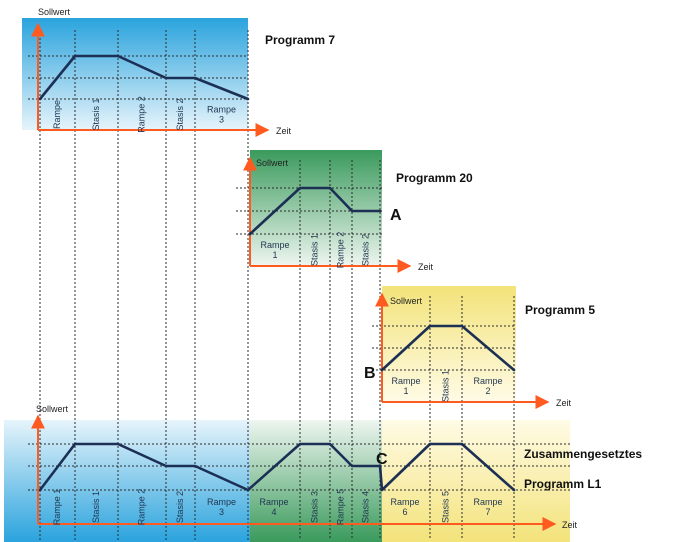  I want to click on segment-label: Stasis 3, so click(314, 507).